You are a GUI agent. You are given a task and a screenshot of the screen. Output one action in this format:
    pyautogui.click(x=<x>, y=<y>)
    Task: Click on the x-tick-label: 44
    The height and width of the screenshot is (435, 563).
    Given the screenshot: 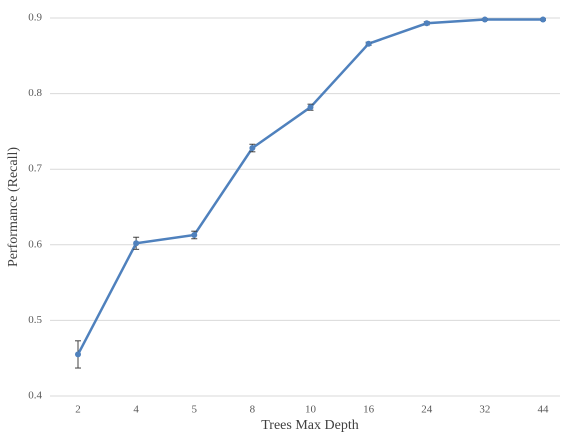 What is the action you would take?
    pyautogui.click(x=544, y=410)
    